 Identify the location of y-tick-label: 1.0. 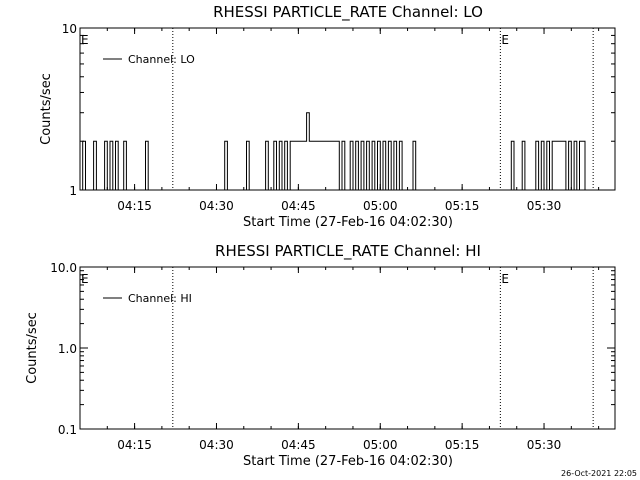
(67, 349).